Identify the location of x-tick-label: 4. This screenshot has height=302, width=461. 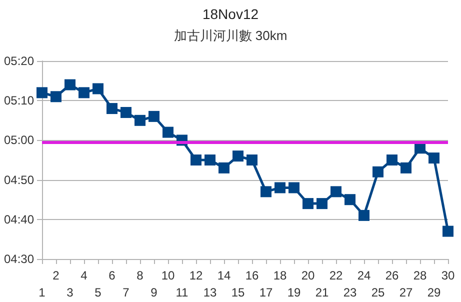
(84, 275).